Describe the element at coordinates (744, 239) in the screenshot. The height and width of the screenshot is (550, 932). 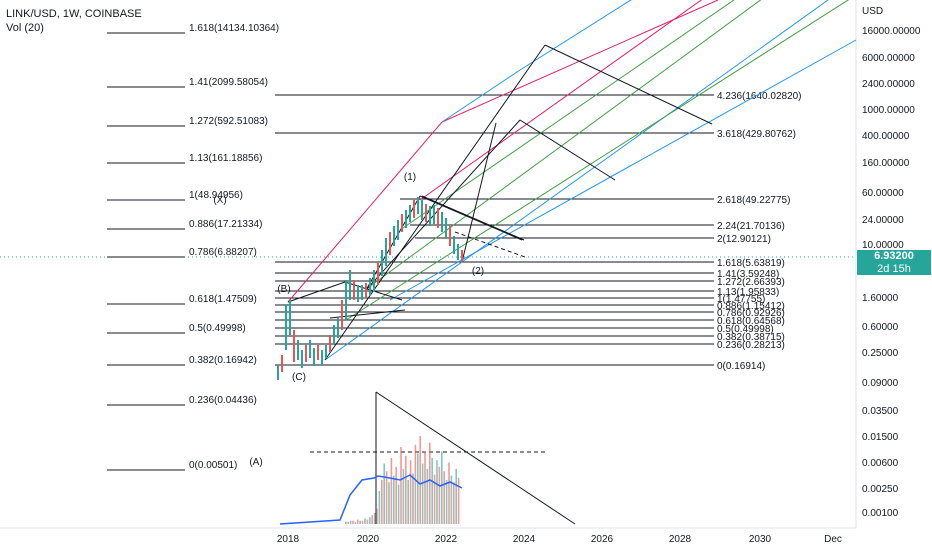
I see `fib-right-label: 2(12.90121)` at that location.